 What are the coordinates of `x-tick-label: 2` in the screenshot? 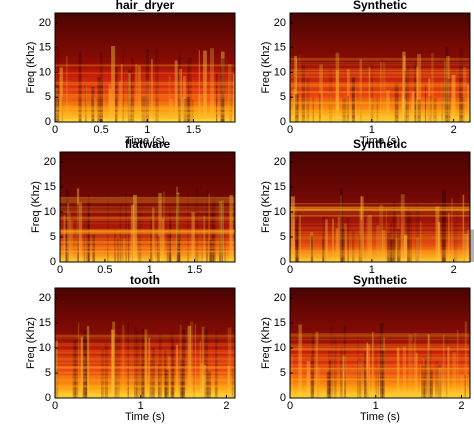 It's located at (454, 270).